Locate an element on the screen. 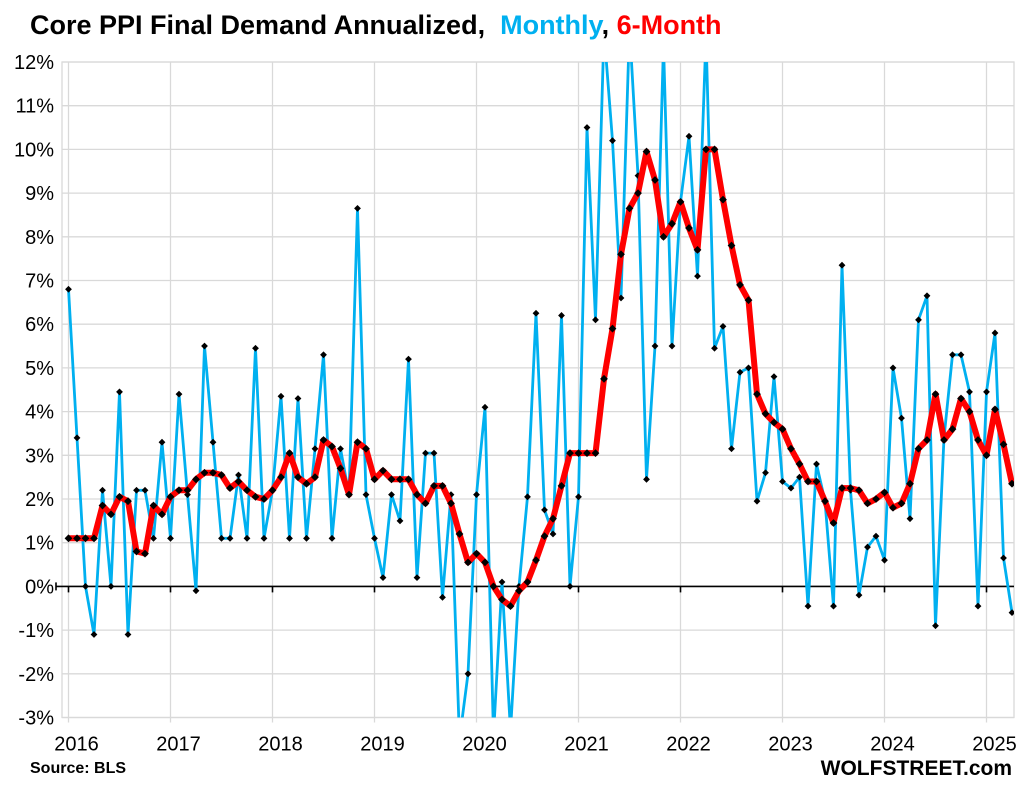 This screenshot has width=1024, height=790. y-axis-tick-label: 3% is located at coordinates (39, 456).